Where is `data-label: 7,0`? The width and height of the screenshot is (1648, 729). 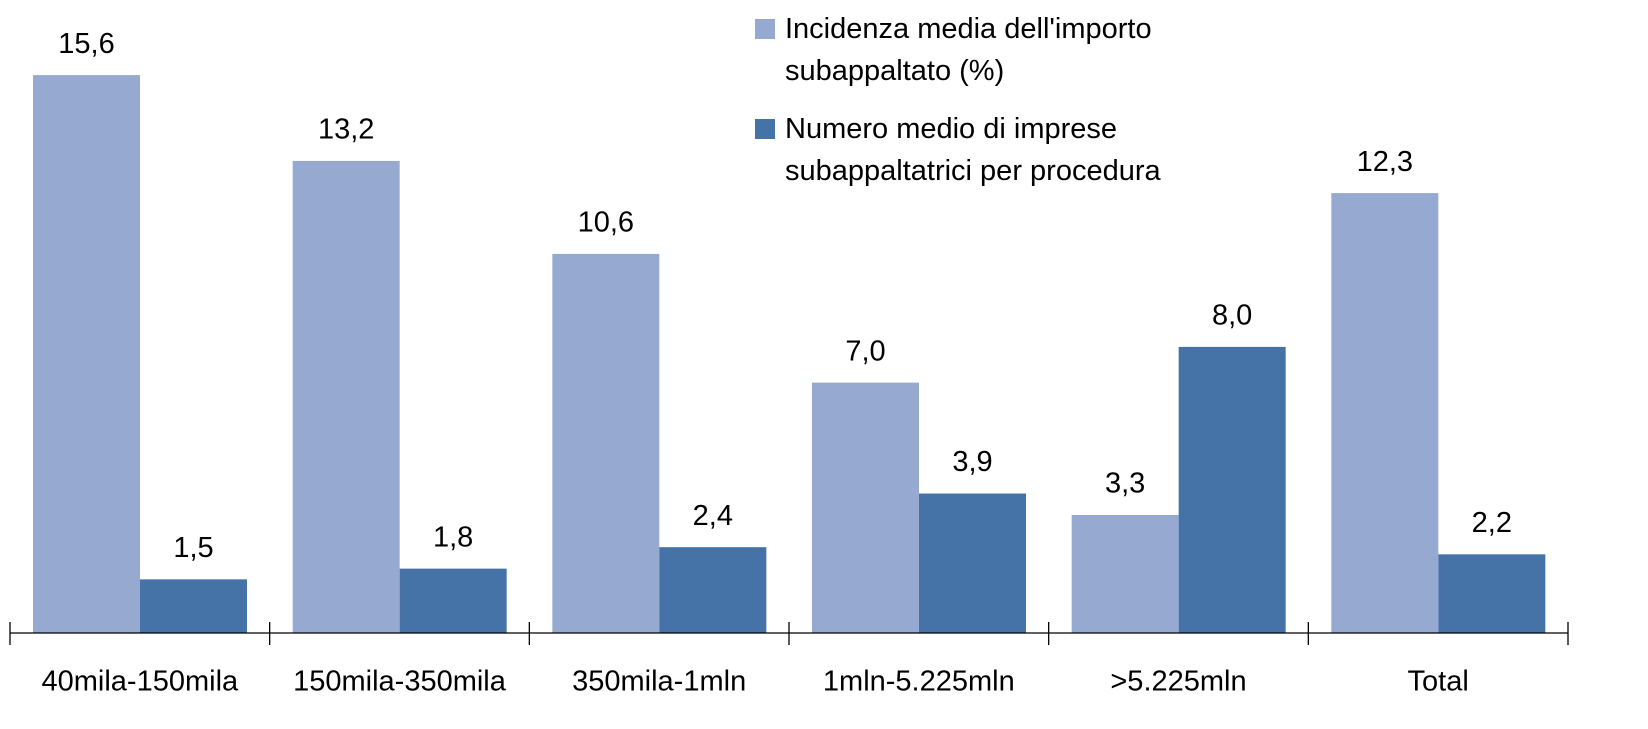
data-label: 7,0 is located at coordinates (865, 351).